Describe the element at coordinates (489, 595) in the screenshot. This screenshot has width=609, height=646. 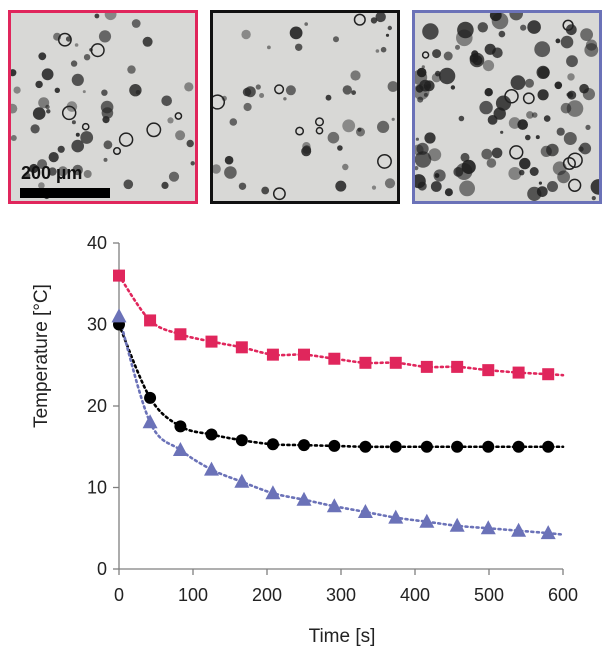
I see `x-tick-label: 500` at that location.